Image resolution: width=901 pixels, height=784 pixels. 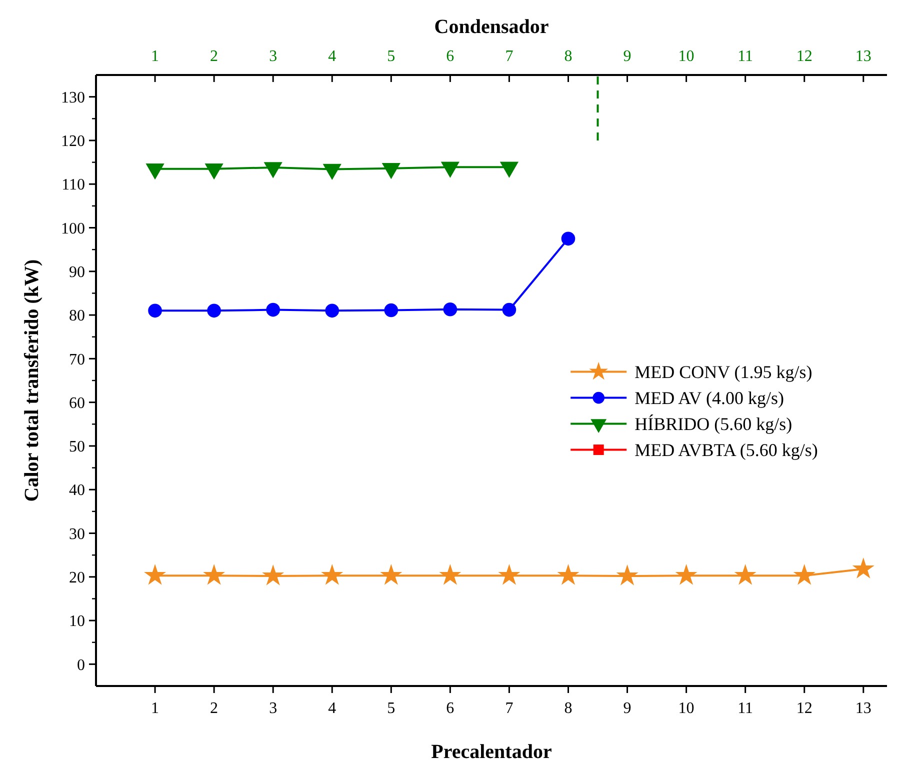 I want to click on legend-label: MED AVBTA (5.60 kg/s), so click(x=726, y=450).